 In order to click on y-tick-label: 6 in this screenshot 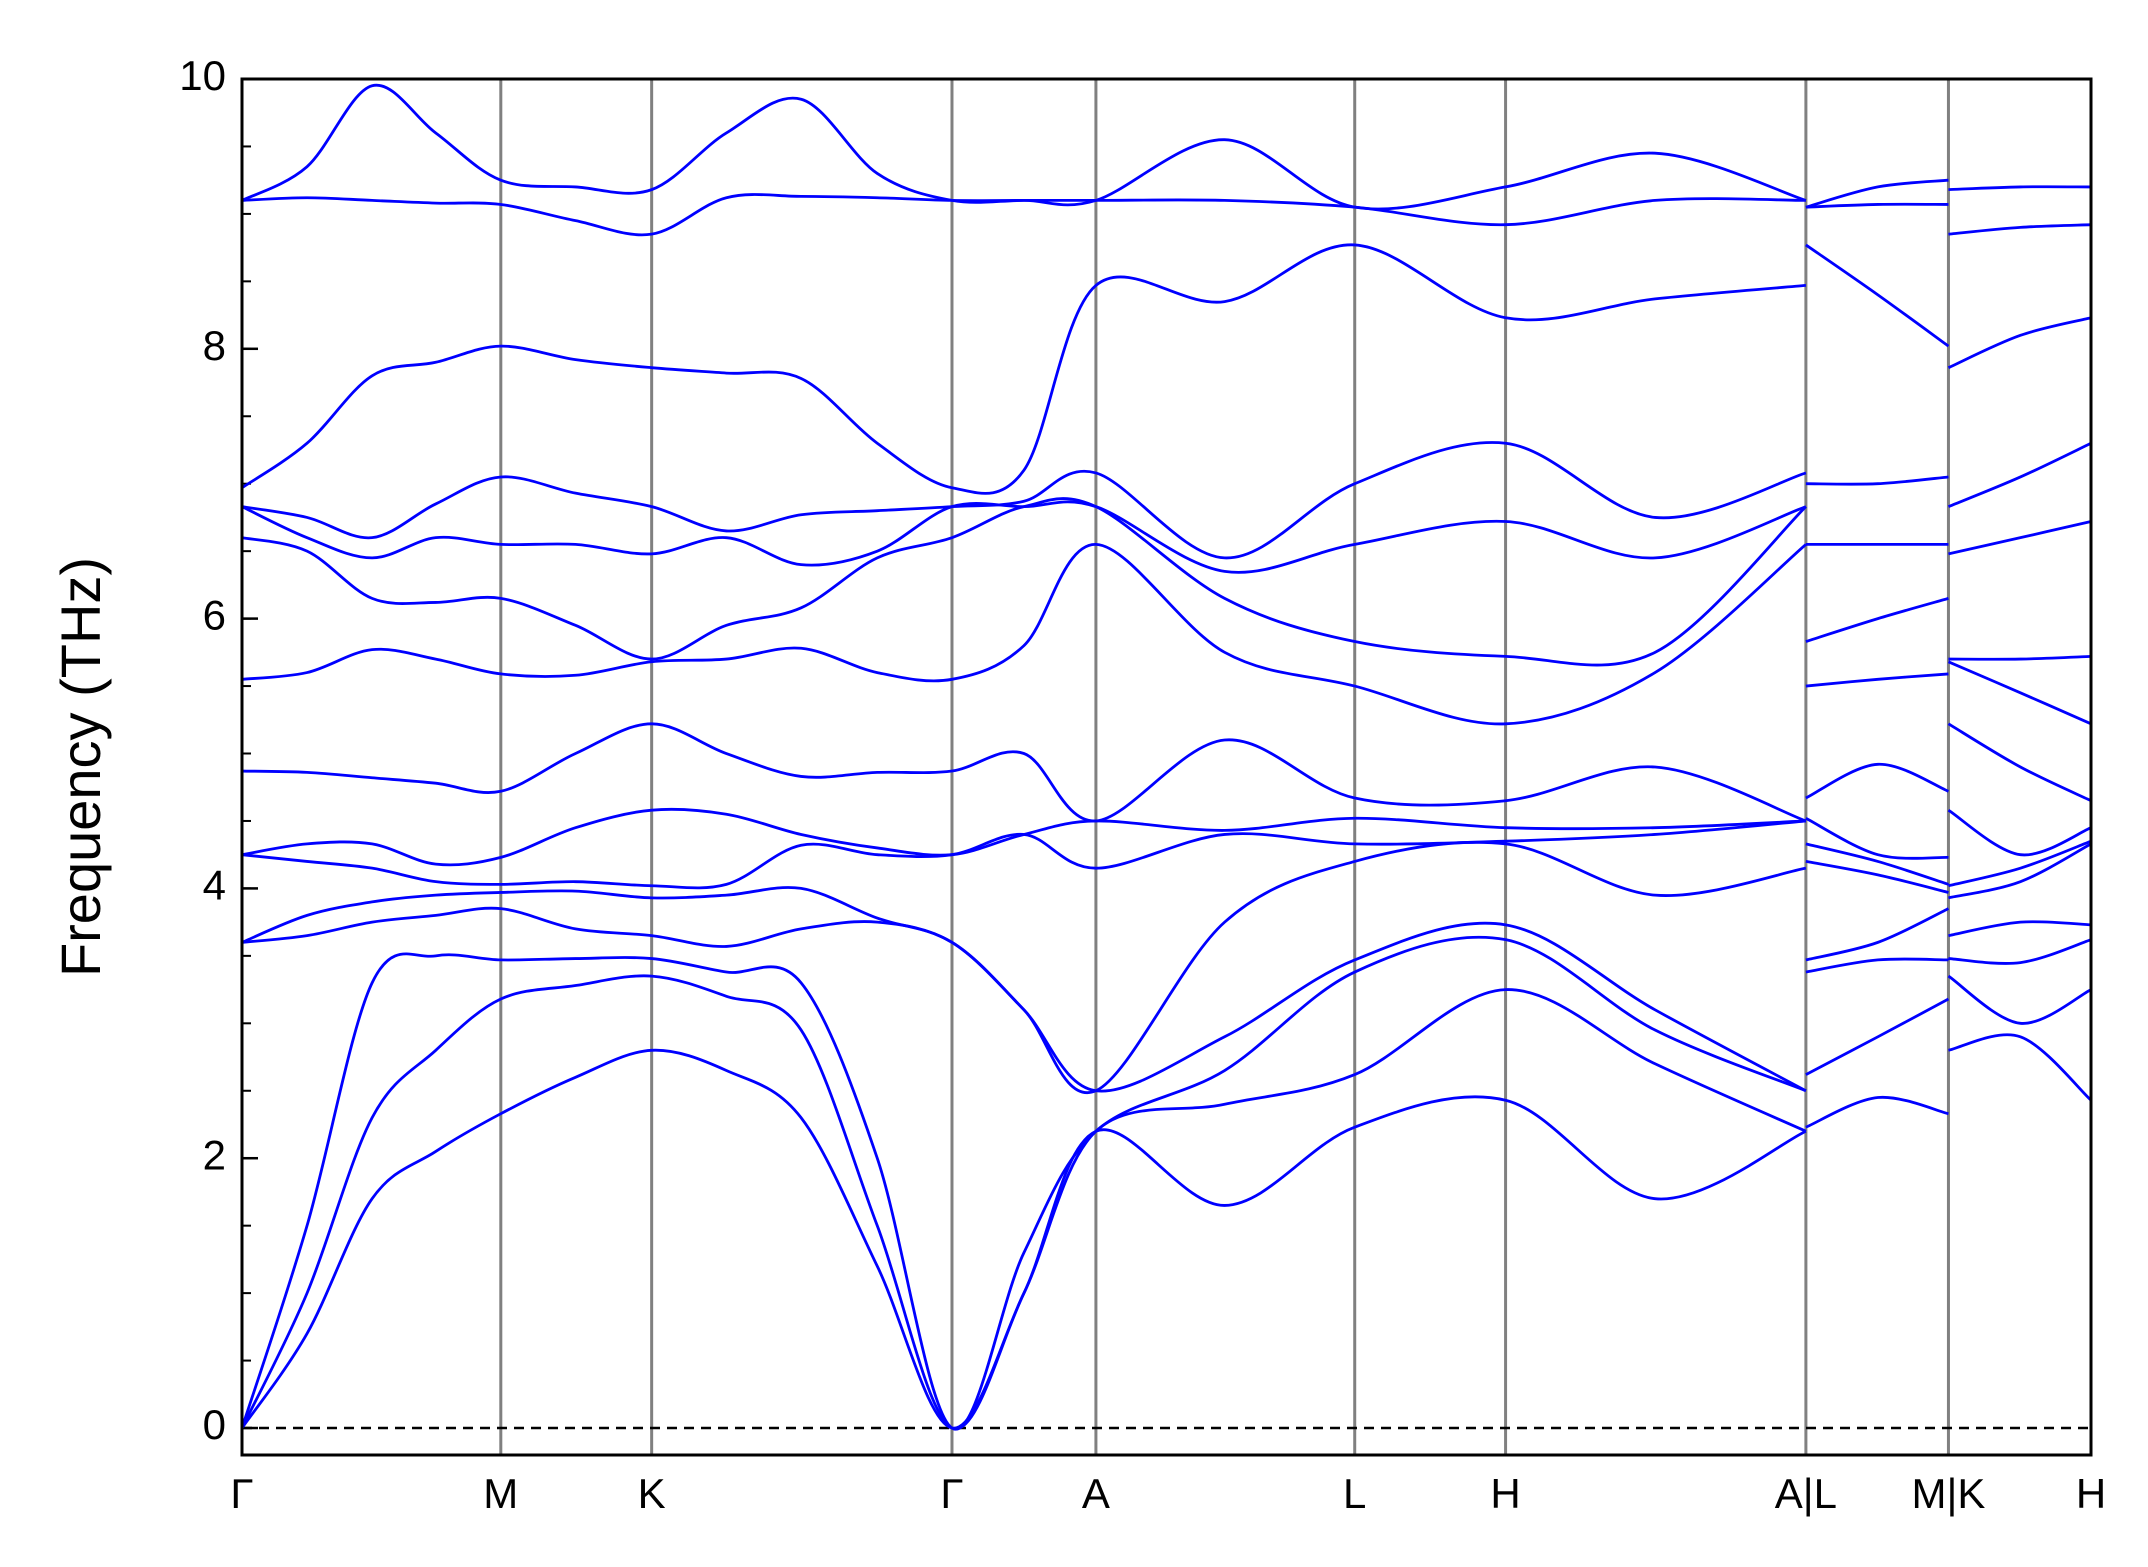, I will do `click(214, 615)`.